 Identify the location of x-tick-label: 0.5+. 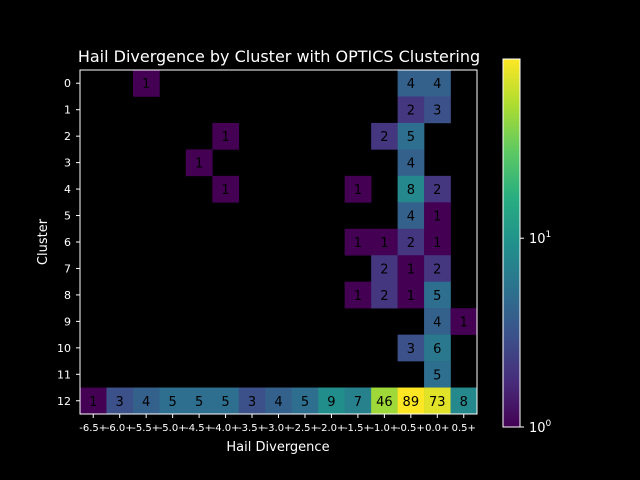
(464, 428).